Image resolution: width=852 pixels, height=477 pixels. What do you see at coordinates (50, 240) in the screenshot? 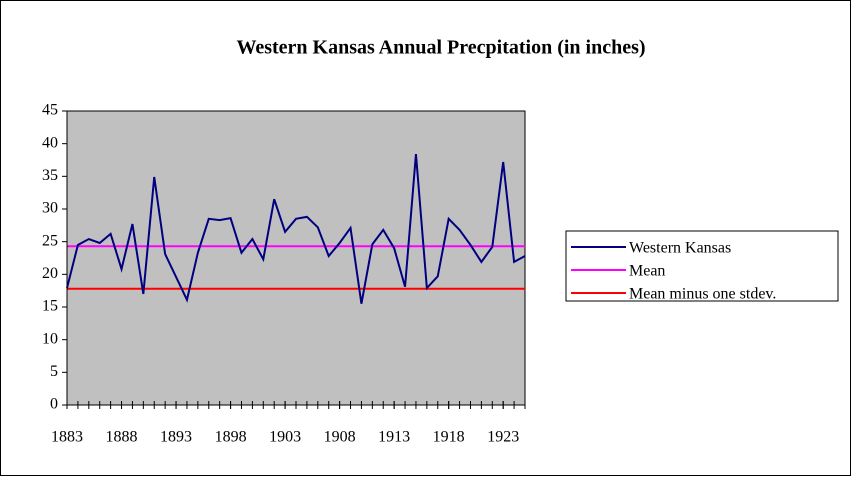
I see `y-tick-label: 25` at bounding box center [50, 240].